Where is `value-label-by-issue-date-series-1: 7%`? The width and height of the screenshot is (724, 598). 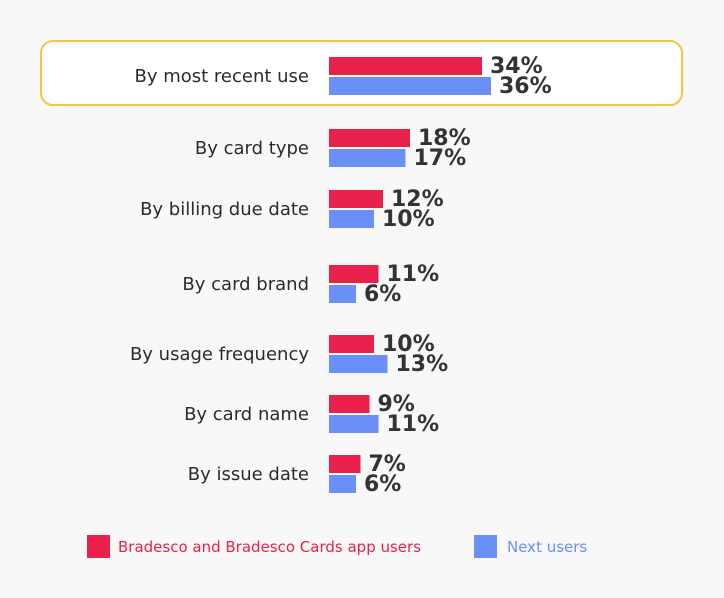
value-label-by-issue-date-series-1: 7% is located at coordinates (387, 464).